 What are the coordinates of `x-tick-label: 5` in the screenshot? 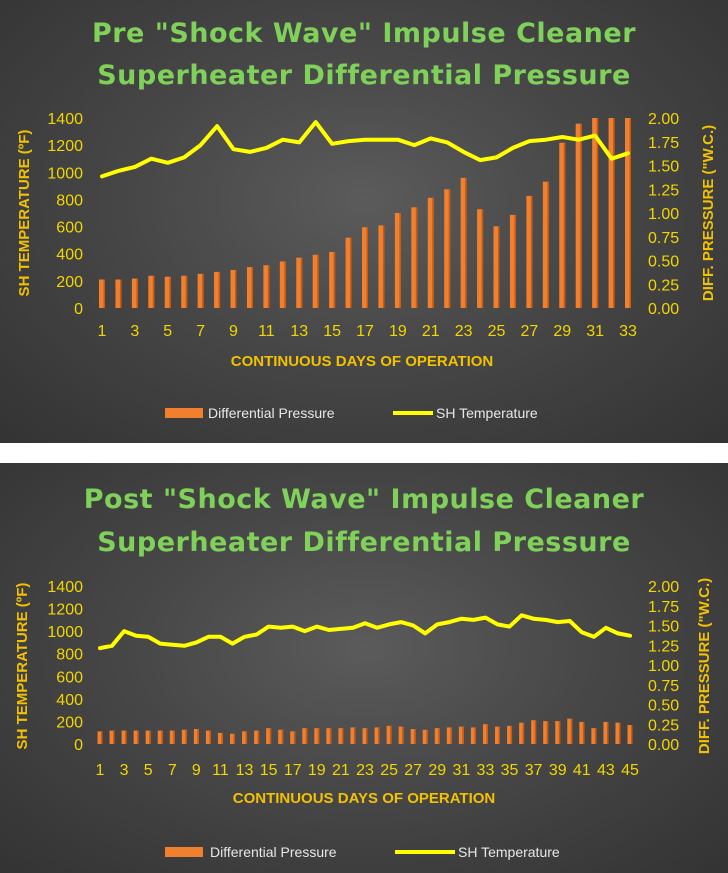 It's located at (167, 331).